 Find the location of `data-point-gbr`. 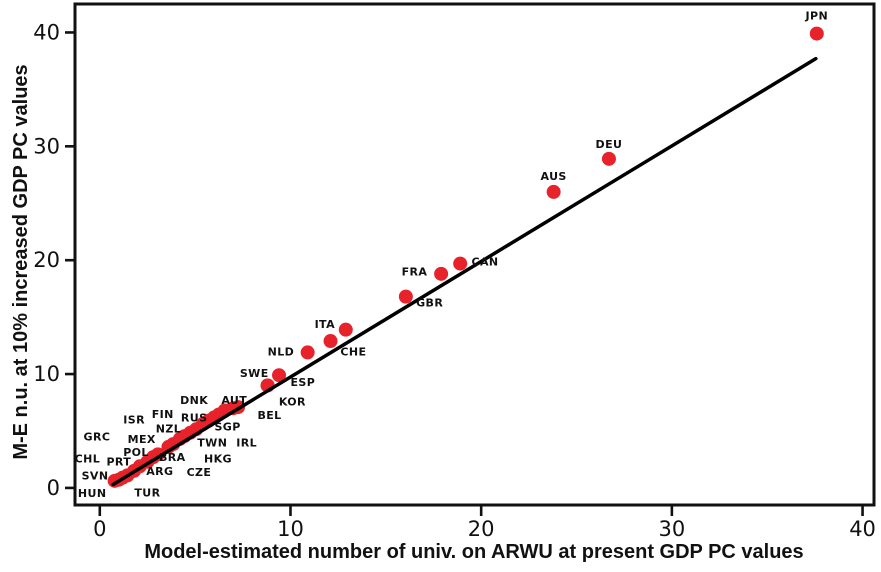

data-point-gbr is located at coordinates (405, 296).